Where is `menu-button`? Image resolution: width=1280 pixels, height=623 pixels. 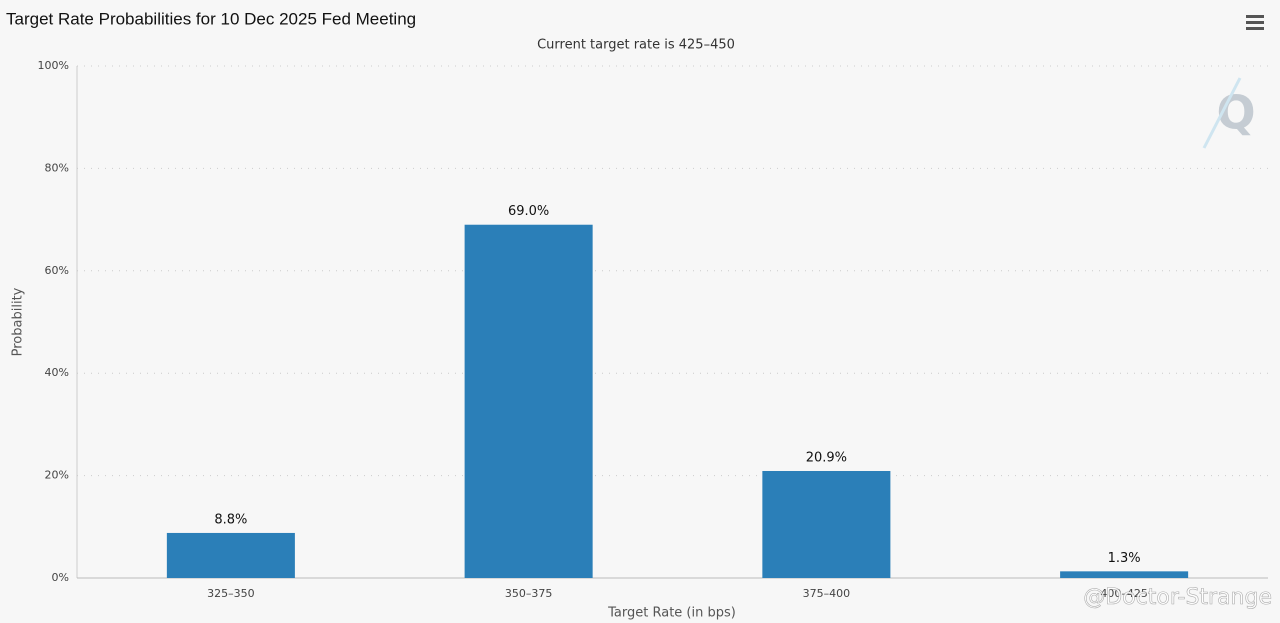 menu-button is located at coordinates (1255, 22).